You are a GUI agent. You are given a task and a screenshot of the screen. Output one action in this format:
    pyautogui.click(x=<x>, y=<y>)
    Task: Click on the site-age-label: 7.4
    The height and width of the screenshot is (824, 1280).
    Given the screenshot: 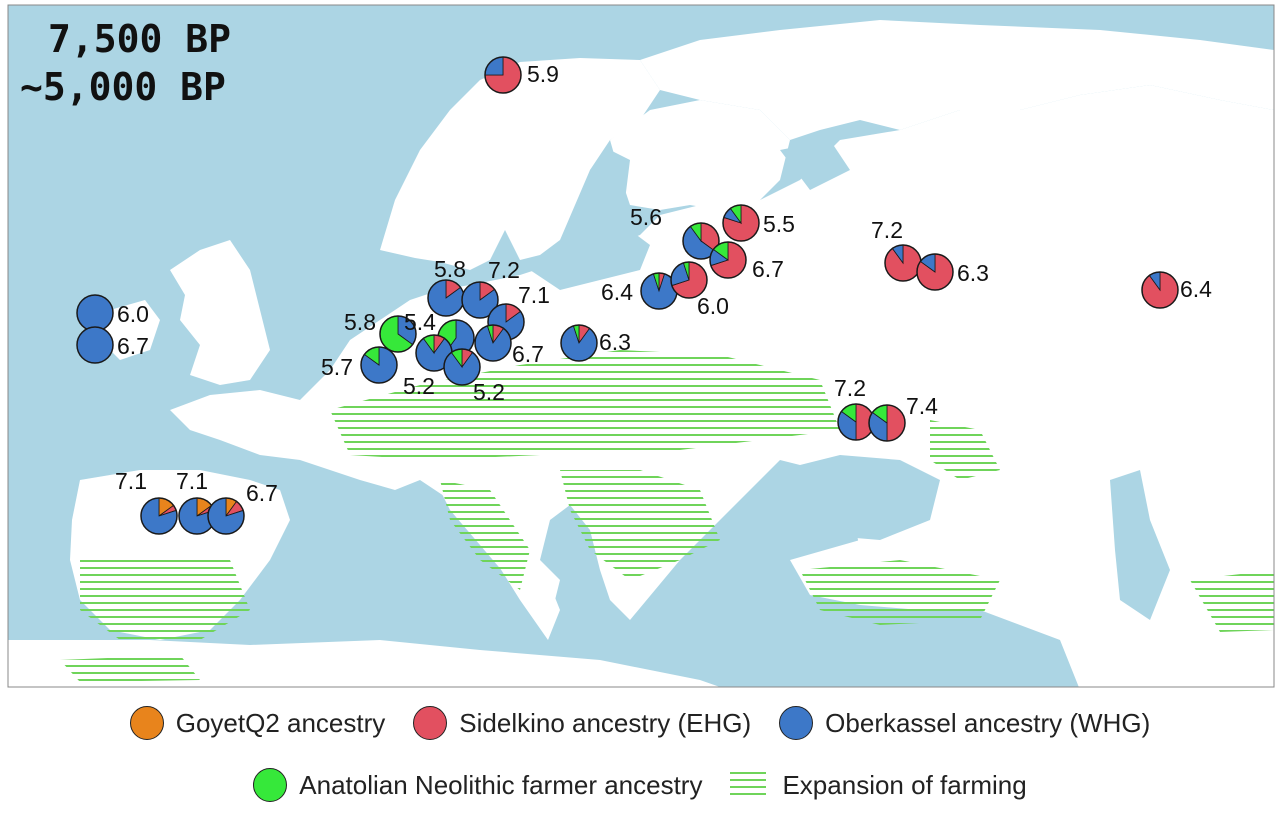 What is the action you would take?
    pyautogui.click(x=922, y=406)
    